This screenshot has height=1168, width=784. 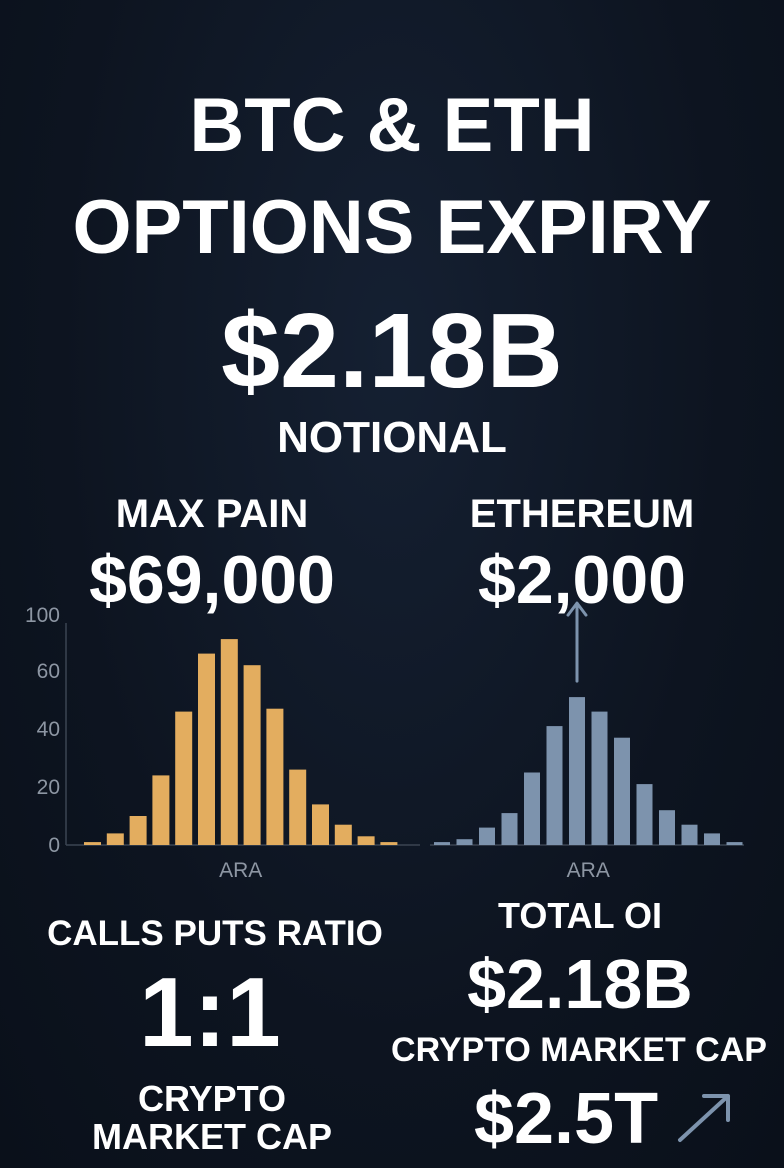 What do you see at coordinates (392, 437) in the screenshot?
I see `notional-label: NOTIONAL` at bounding box center [392, 437].